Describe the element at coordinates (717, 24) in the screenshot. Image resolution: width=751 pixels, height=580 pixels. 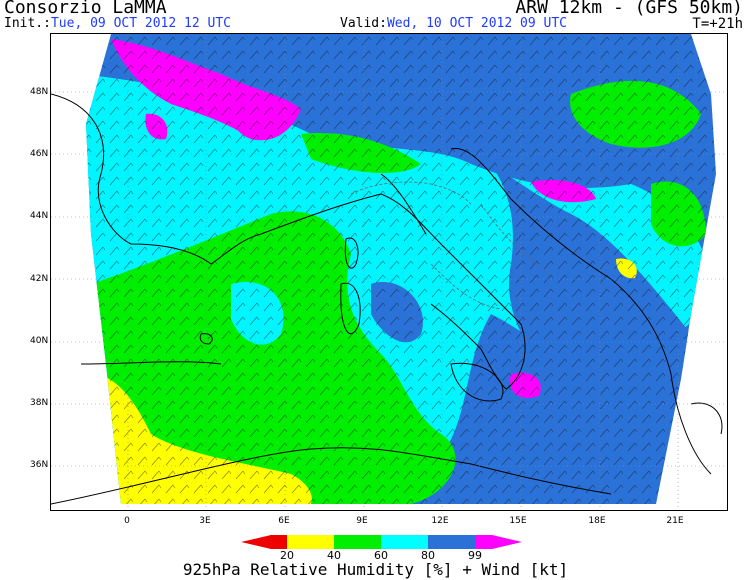
I see `forecast-step: T=+21h` at that location.